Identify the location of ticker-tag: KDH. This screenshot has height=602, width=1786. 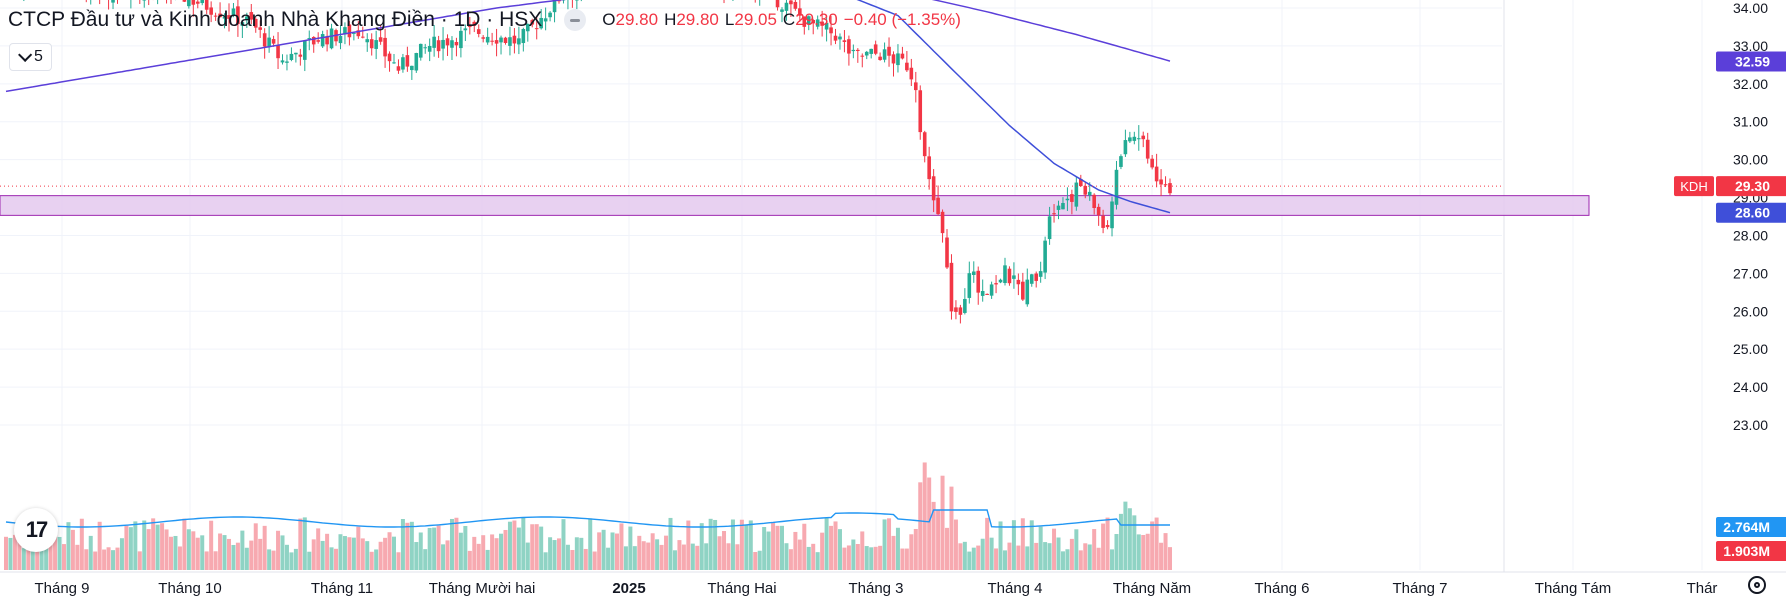
(1693, 186).